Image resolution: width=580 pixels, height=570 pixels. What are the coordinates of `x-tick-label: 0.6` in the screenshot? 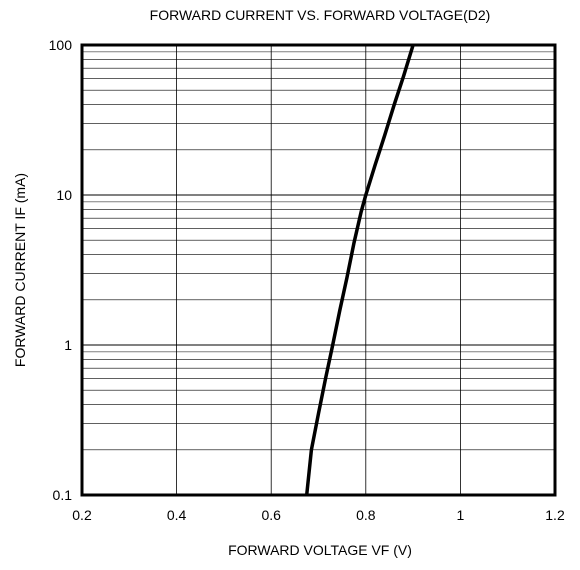 It's located at (271, 515).